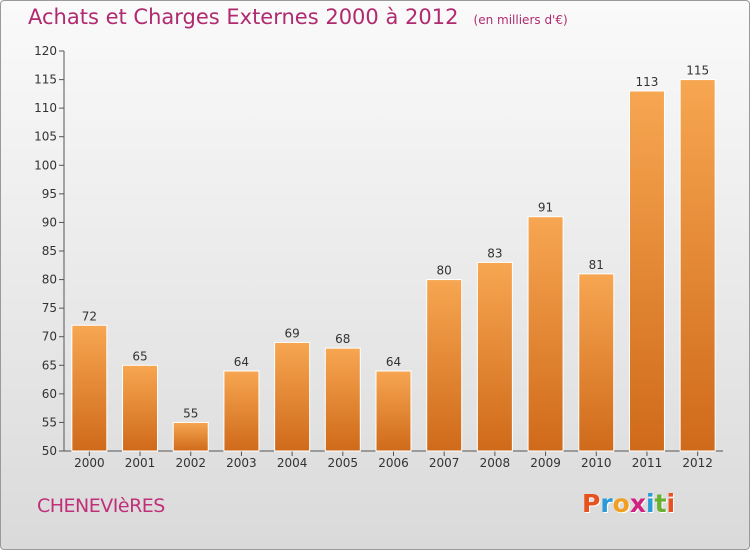 This screenshot has height=550, width=750. I want to click on data-label-2012: 115, so click(697, 71).